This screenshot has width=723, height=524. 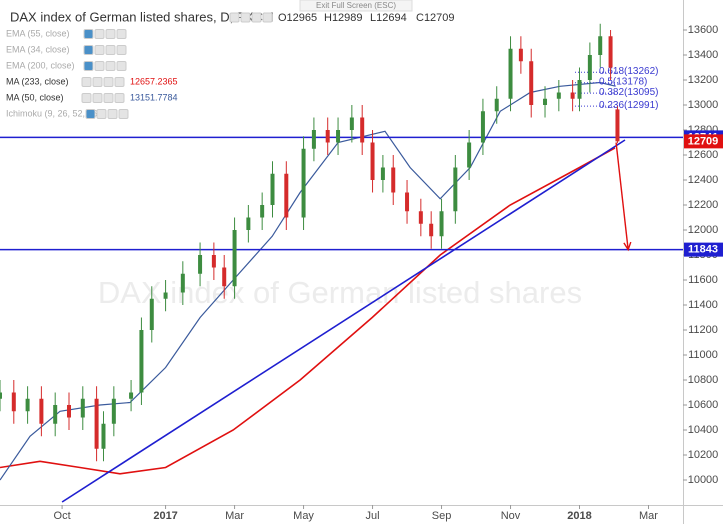 I want to click on watermark: DAX index of German listed shares, so click(x=340, y=292).